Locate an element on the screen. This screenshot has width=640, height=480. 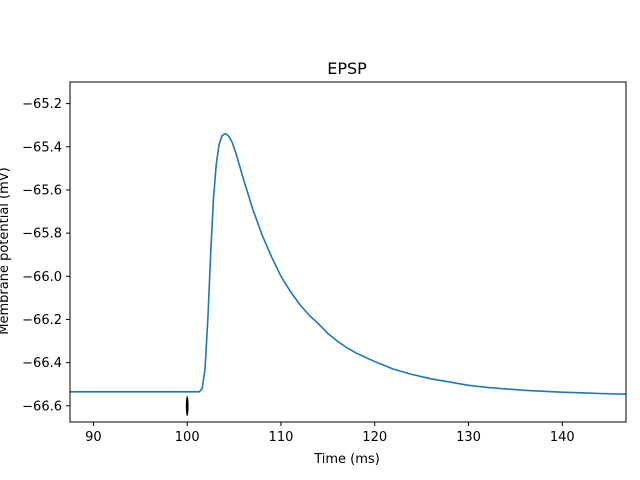
x-tick-label: 100 is located at coordinates (187, 437).